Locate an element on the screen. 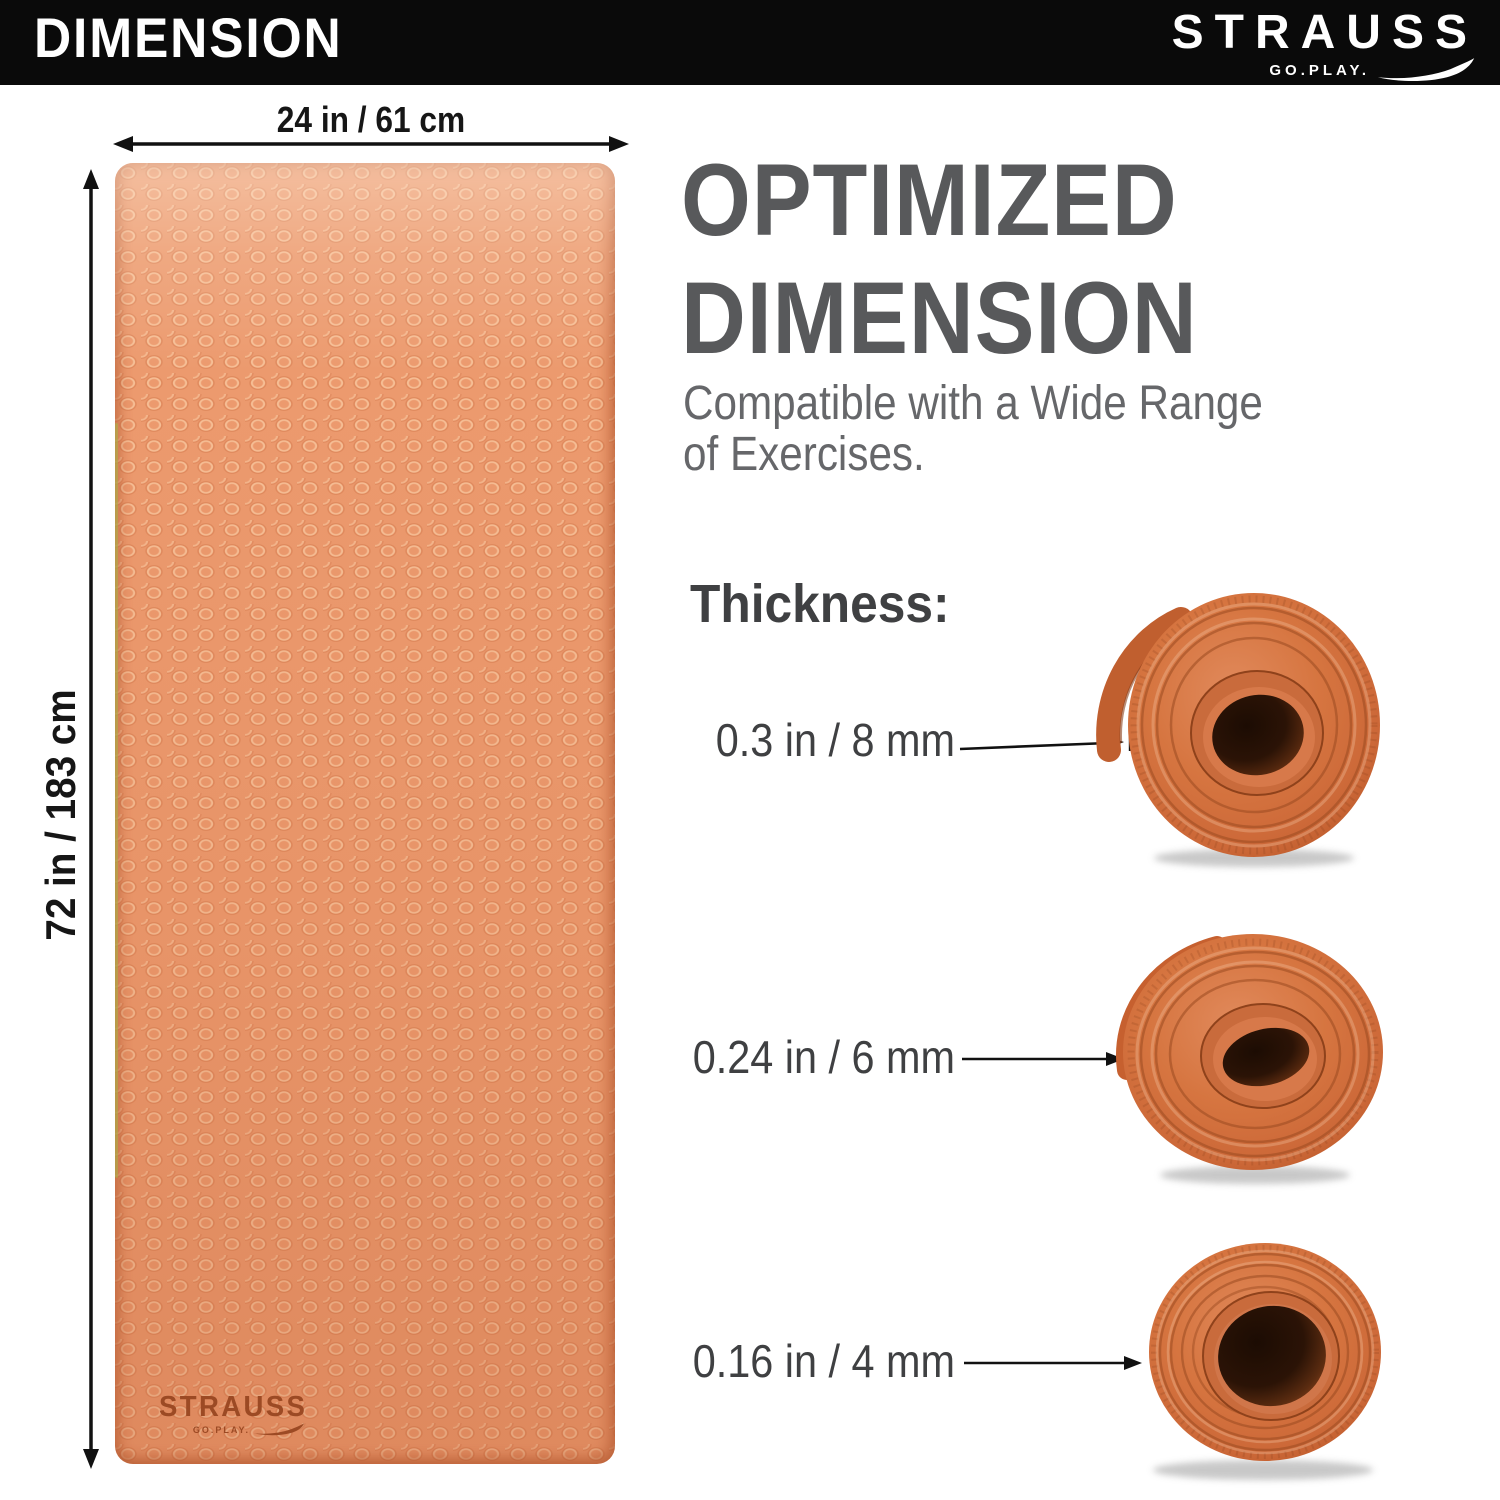 This screenshot has height=1500, width=1500. width-dimension-arrow is located at coordinates (371, 144).